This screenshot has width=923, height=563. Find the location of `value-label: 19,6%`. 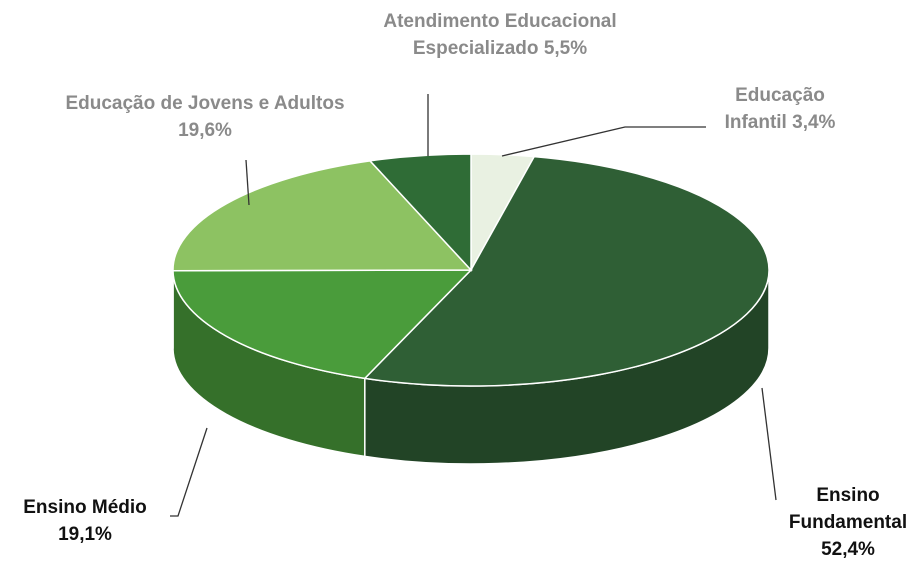

value-label: 19,6% is located at coordinates (205, 130).